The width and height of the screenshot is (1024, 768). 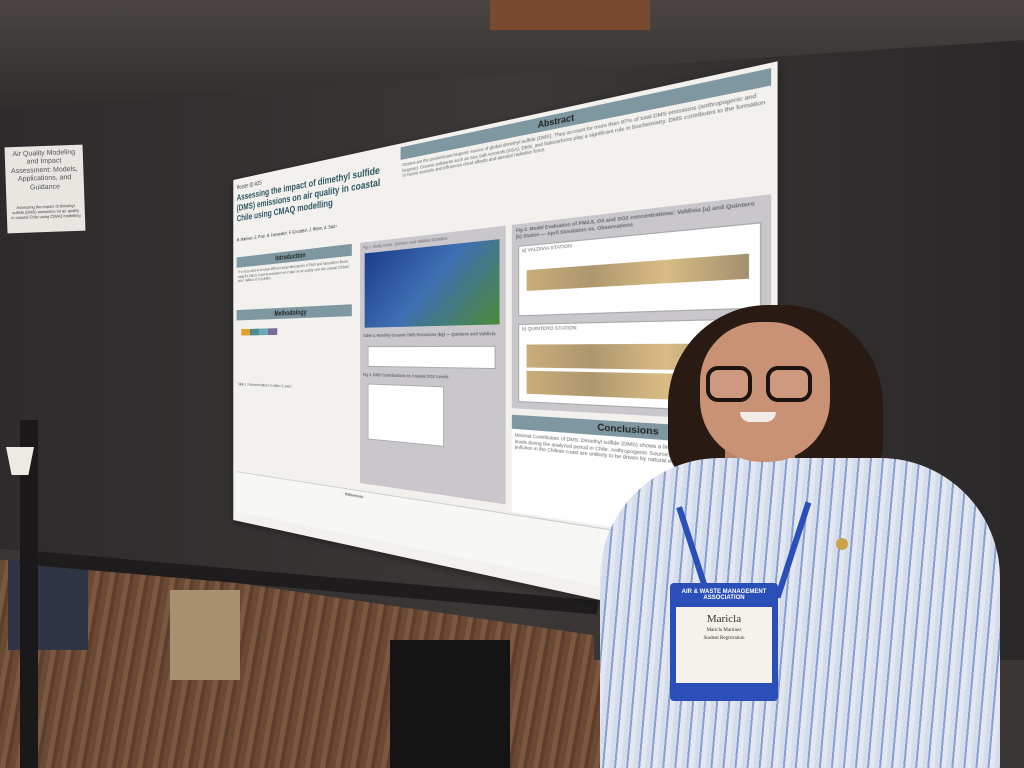 I want to click on badge-organization: AIR & WASTE MANAGEMENT ASSOCIATION, so click(x=724, y=595).